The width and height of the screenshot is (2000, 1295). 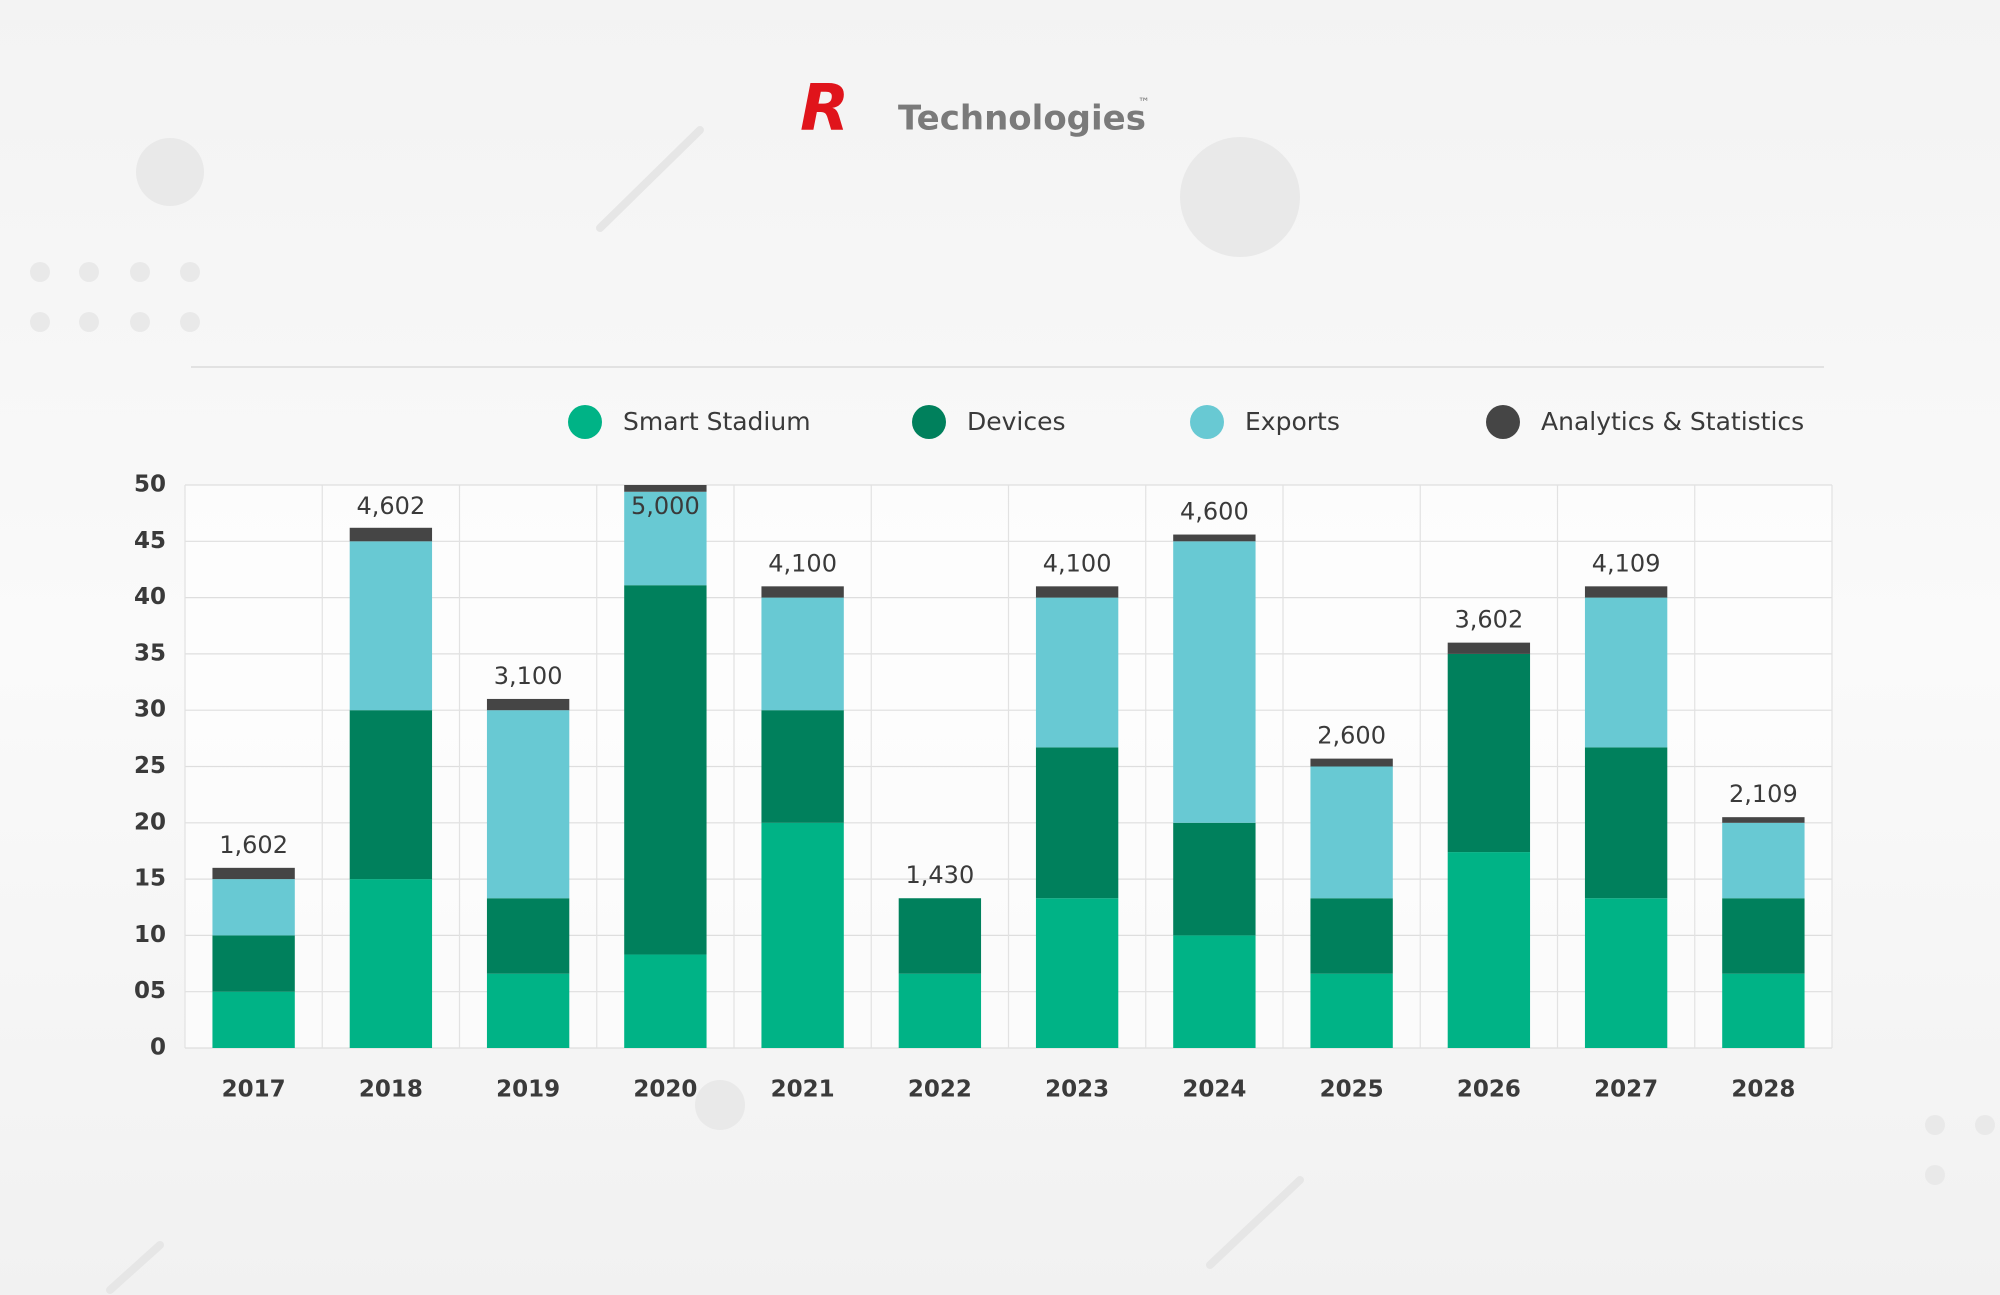 What do you see at coordinates (1214, 1090) in the screenshot?
I see `x-tick-label: 2024` at bounding box center [1214, 1090].